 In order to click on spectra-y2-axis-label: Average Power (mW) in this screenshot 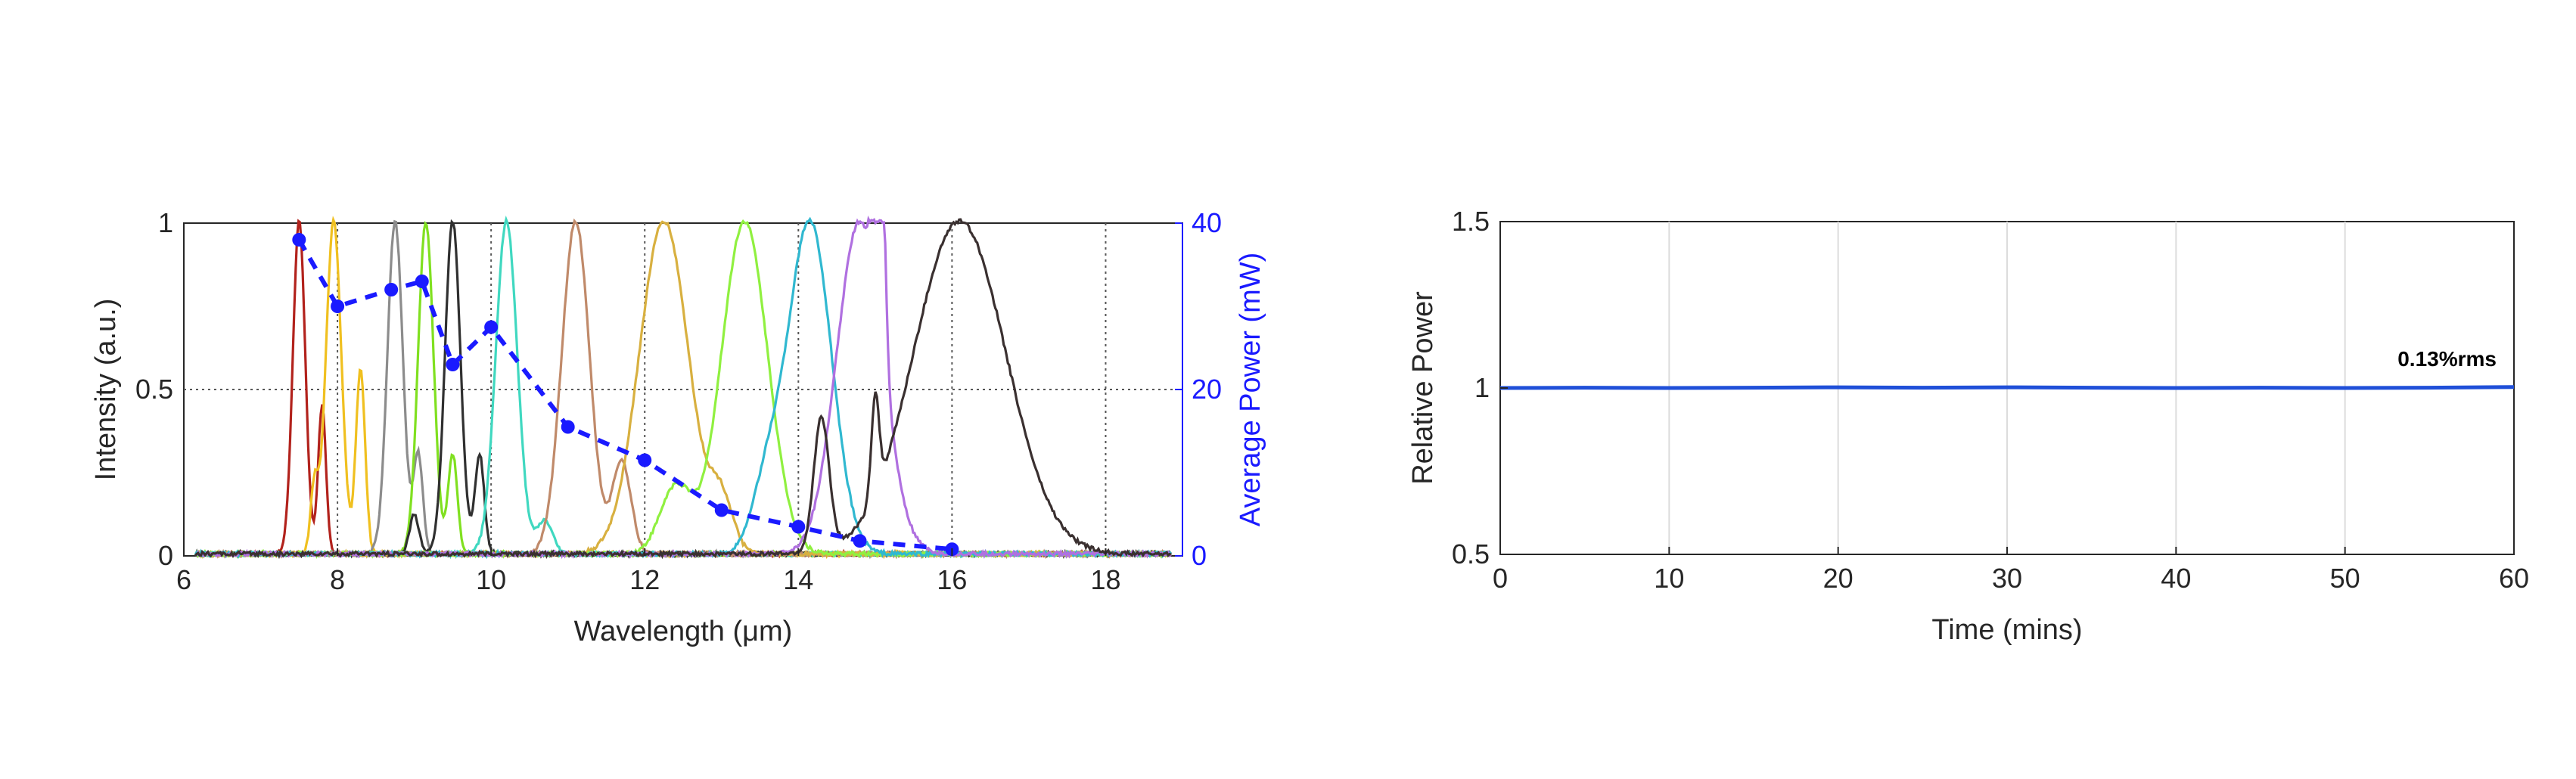, I will do `click(1250, 390)`.